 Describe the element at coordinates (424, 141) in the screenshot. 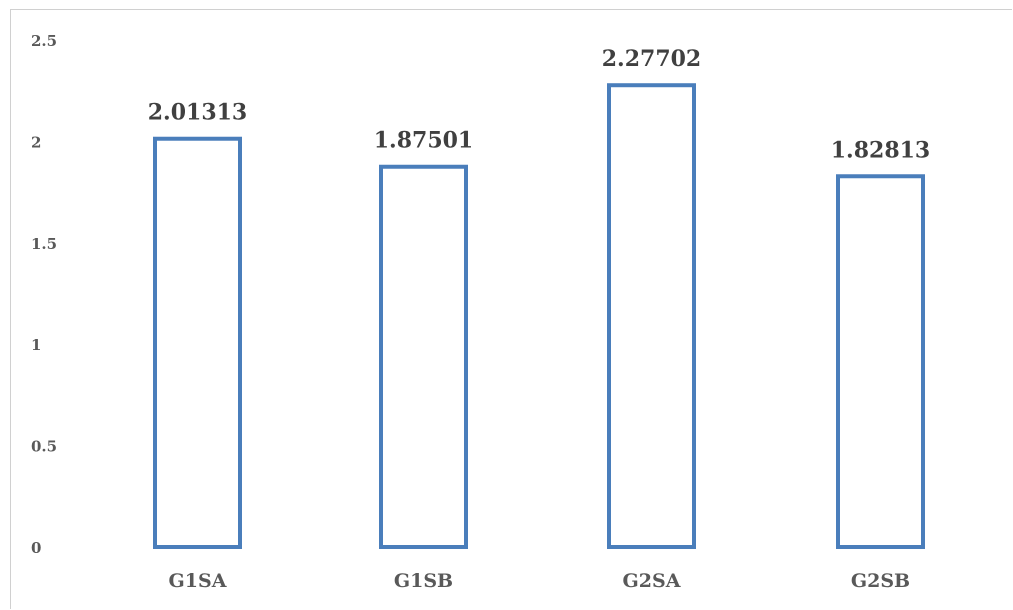

I see `data-label: 1.87501` at that location.